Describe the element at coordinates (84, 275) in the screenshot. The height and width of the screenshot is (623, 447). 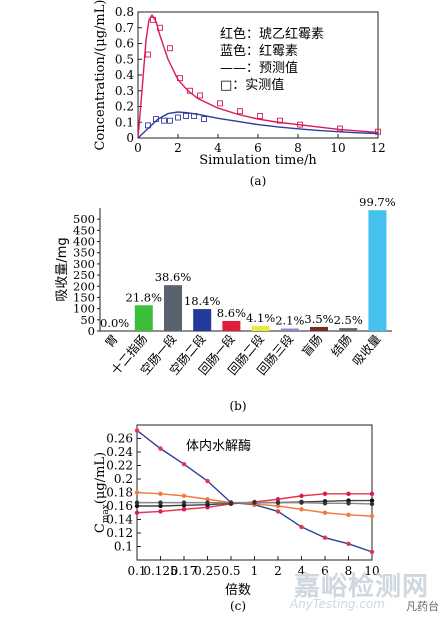
I see `panel-b-y-tick-label: 250` at that location.